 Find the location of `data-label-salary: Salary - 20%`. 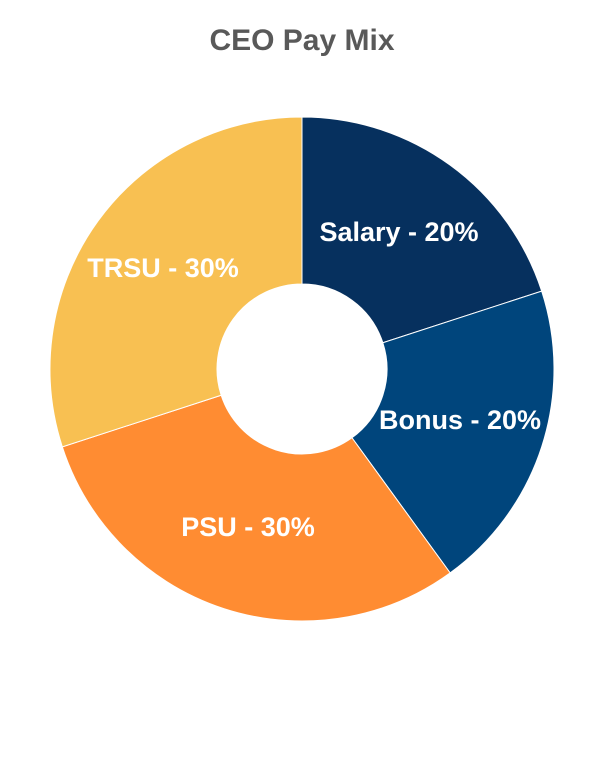

data-label-salary: Salary - 20% is located at coordinates (398, 232).